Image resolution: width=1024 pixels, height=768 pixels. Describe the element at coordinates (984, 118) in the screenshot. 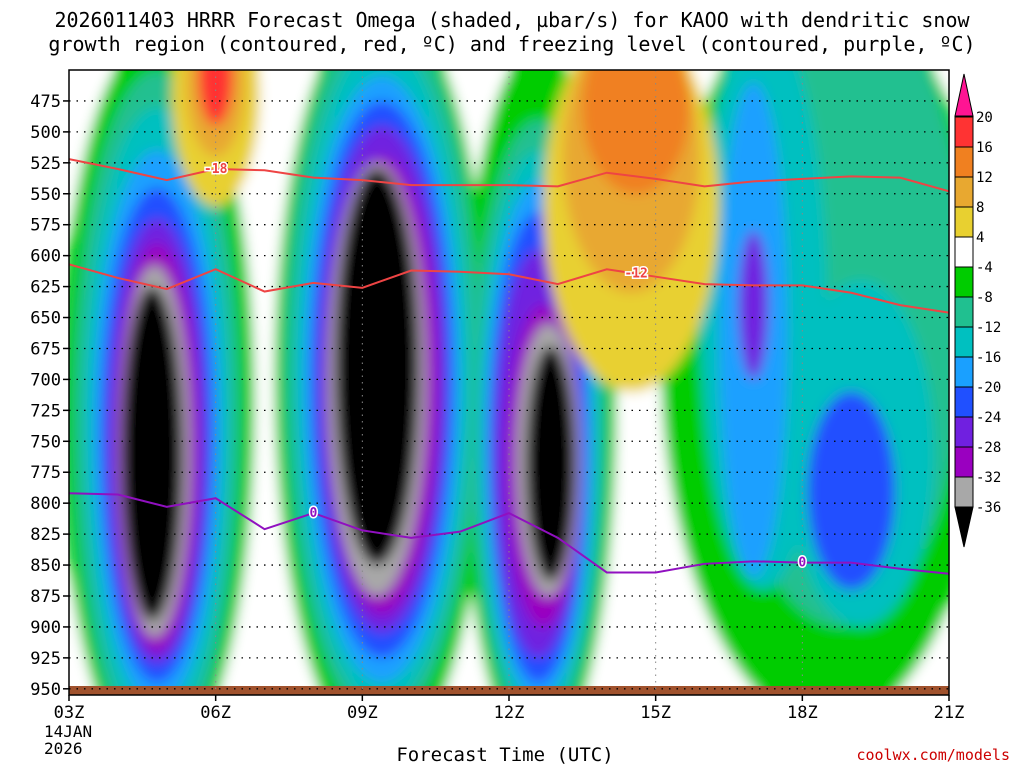

I see `colorbar-label: 20` at that location.